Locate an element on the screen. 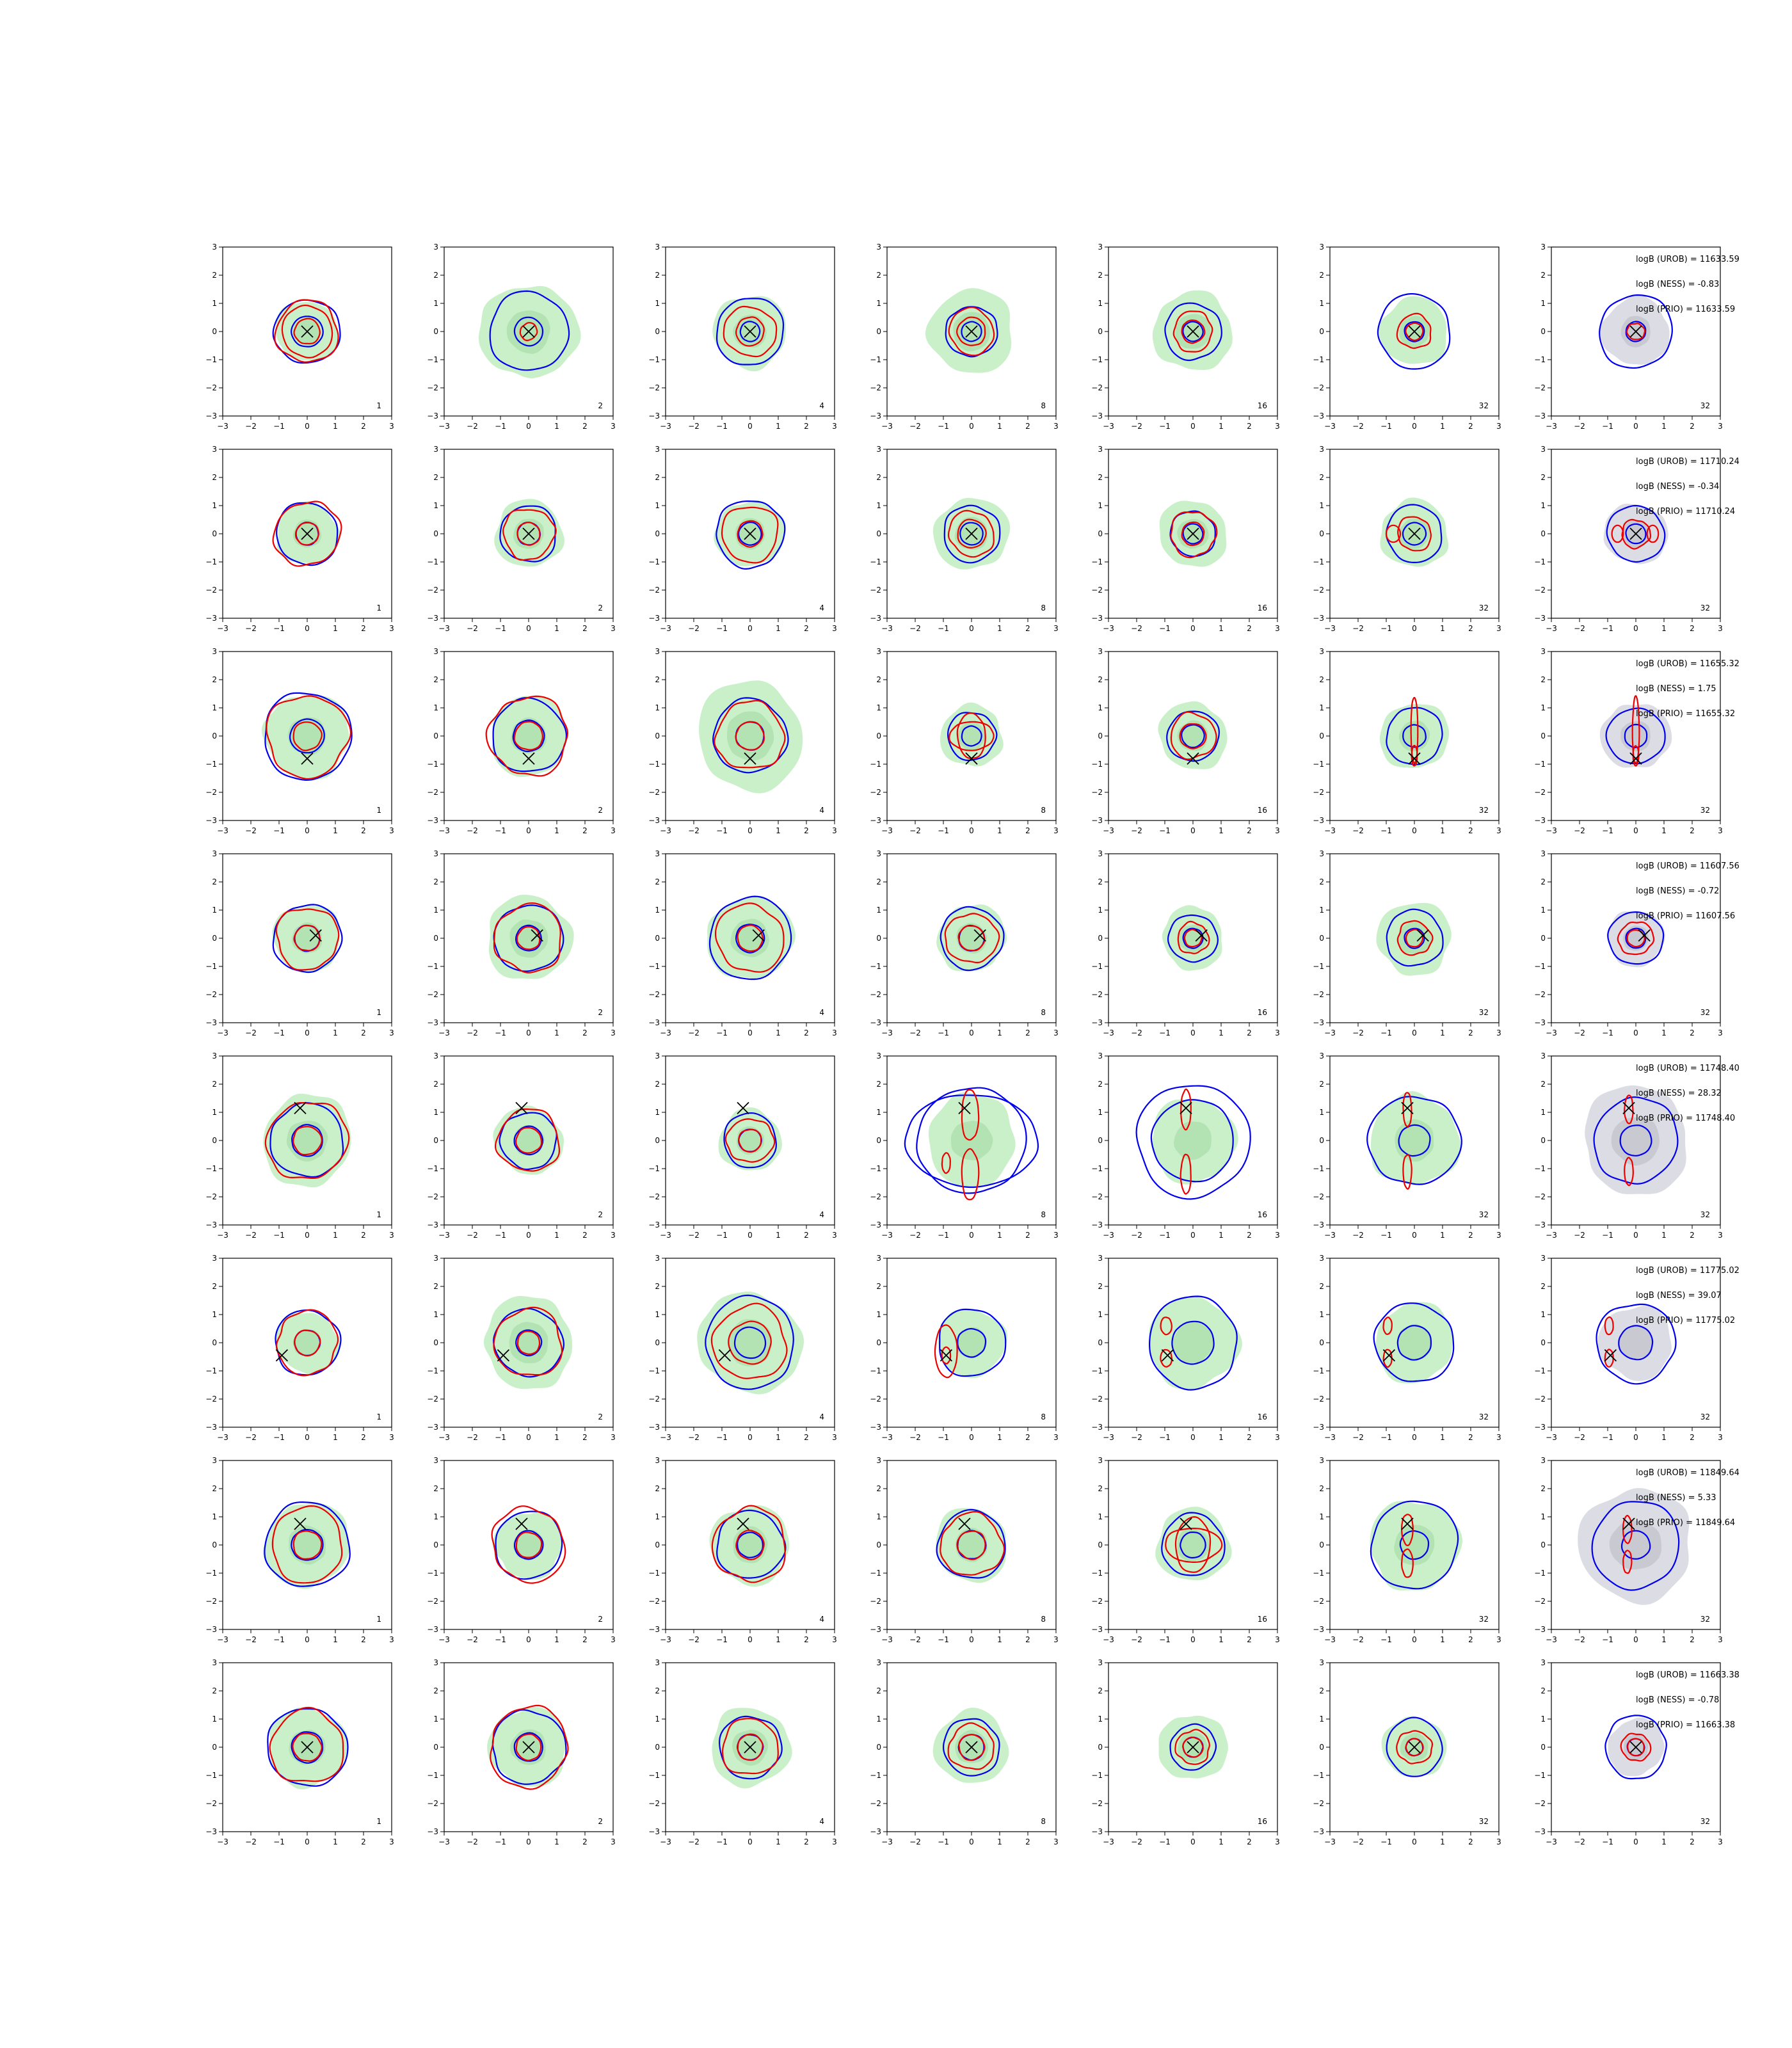 The height and width of the screenshot is (2048, 1792). panel-count-label: 16 is located at coordinates (1262, 1416).